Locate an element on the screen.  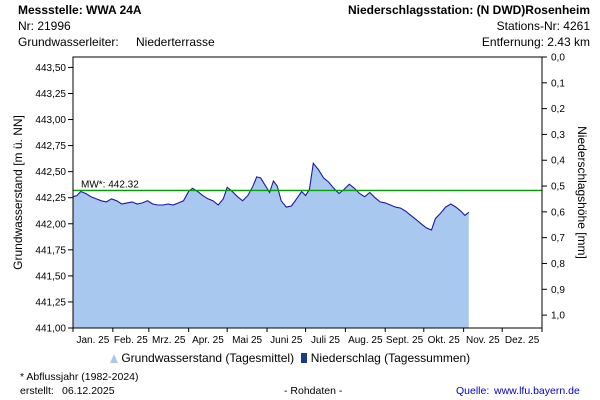
y-tick-label: 441,25 is located at coordinates (50, 302).